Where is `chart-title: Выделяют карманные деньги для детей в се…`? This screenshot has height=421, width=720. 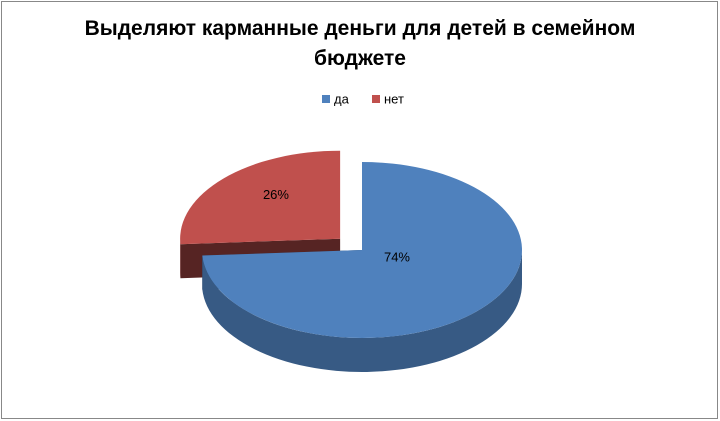 chart-title: Выделяют карманные деньги для детей в се… is located at coordinates (360, 43).